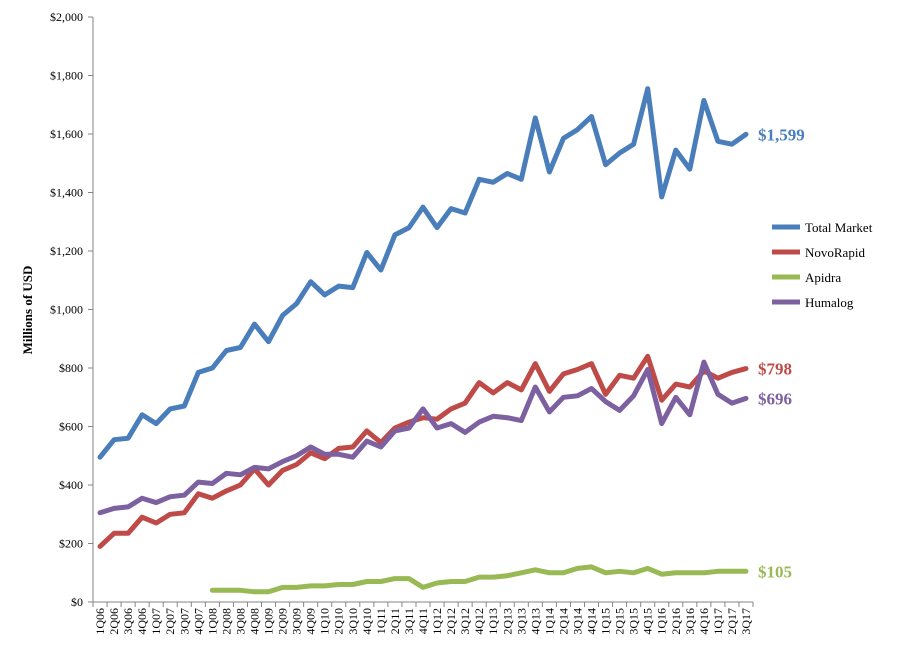 This screenshot has height=653, width=900. I want to click on x-tick-label: 4Q15, so click(648, 621).